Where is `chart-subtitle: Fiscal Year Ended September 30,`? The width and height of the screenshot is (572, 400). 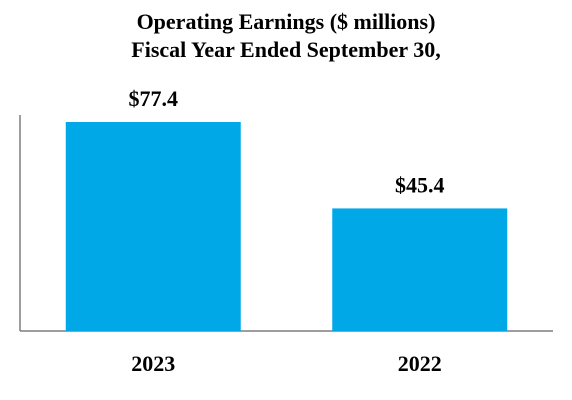 chart-subtitle: Fiscal Year Ended September 30, is located at coordinates (286, 49).